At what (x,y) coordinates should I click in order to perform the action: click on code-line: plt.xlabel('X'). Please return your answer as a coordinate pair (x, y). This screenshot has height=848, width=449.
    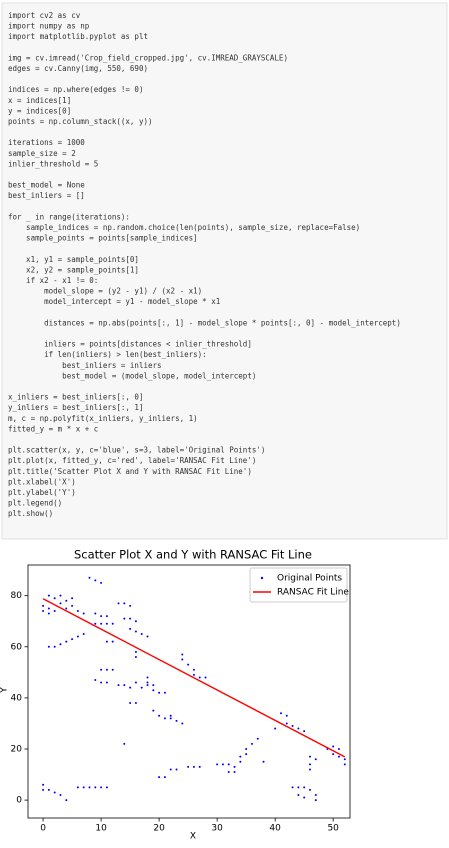
    Looking at the image, I should click on (42, 481).